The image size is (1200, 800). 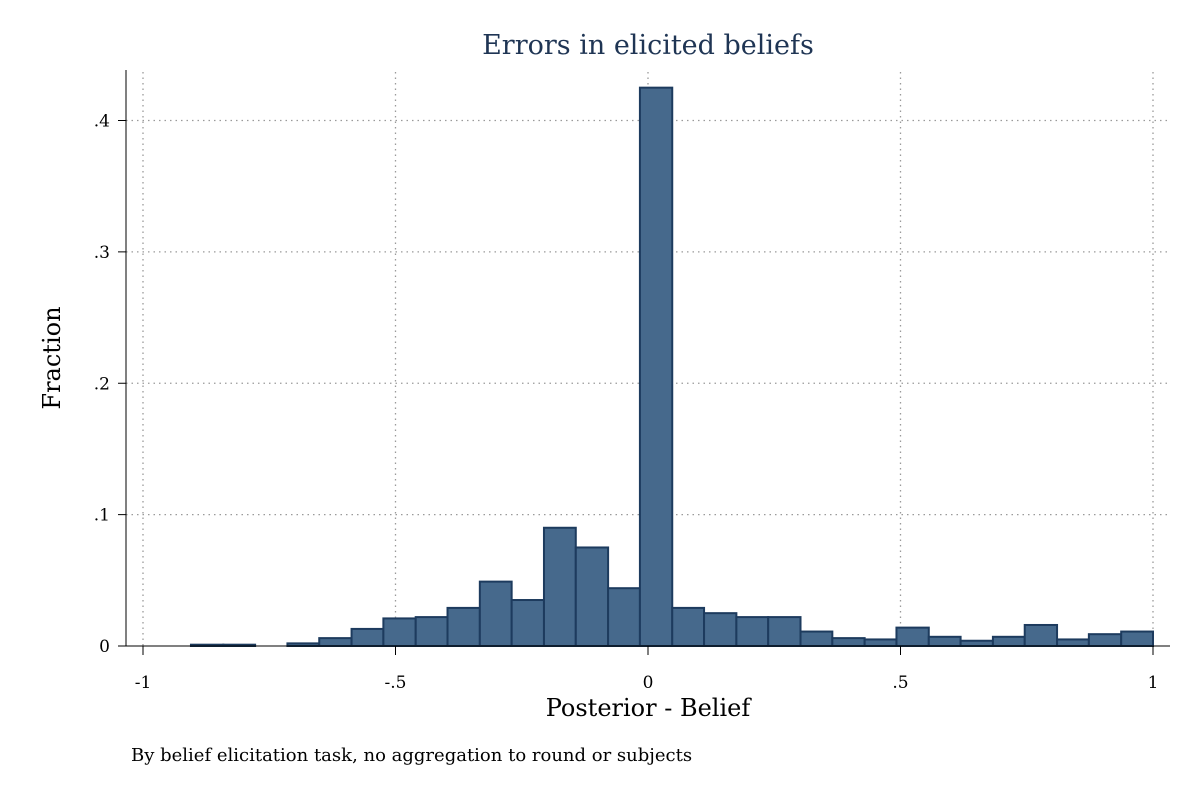 I want to click on x-tick-label: -.5, so click(x=396, y=683).